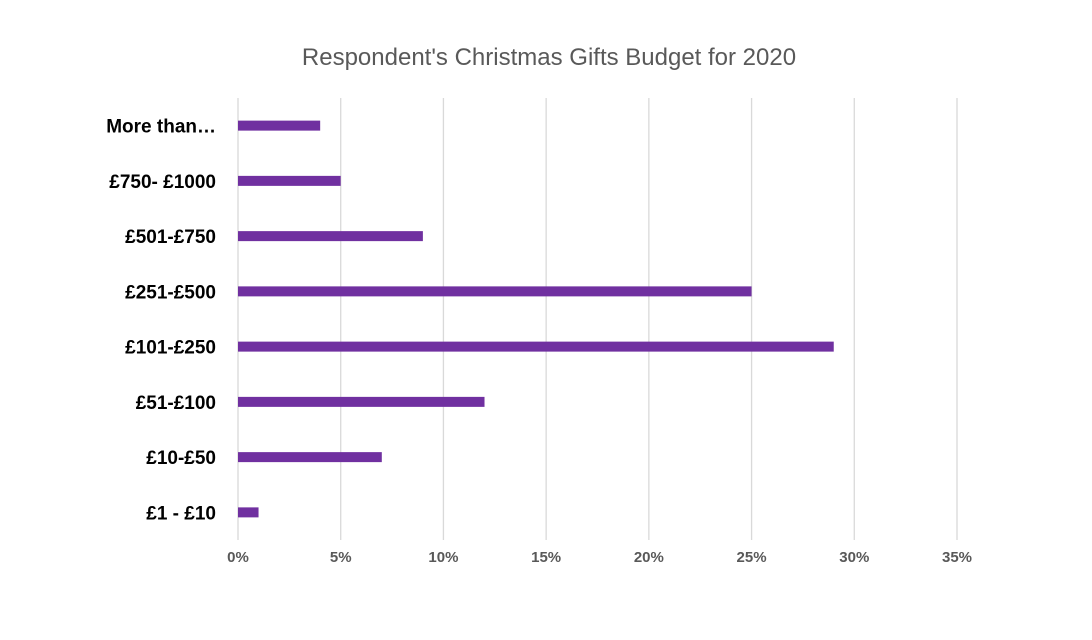  What do you see at coordinates (341, 557) in the screenshot?
I see `x-tick-label: 5%` at bounding box center [341, 557].